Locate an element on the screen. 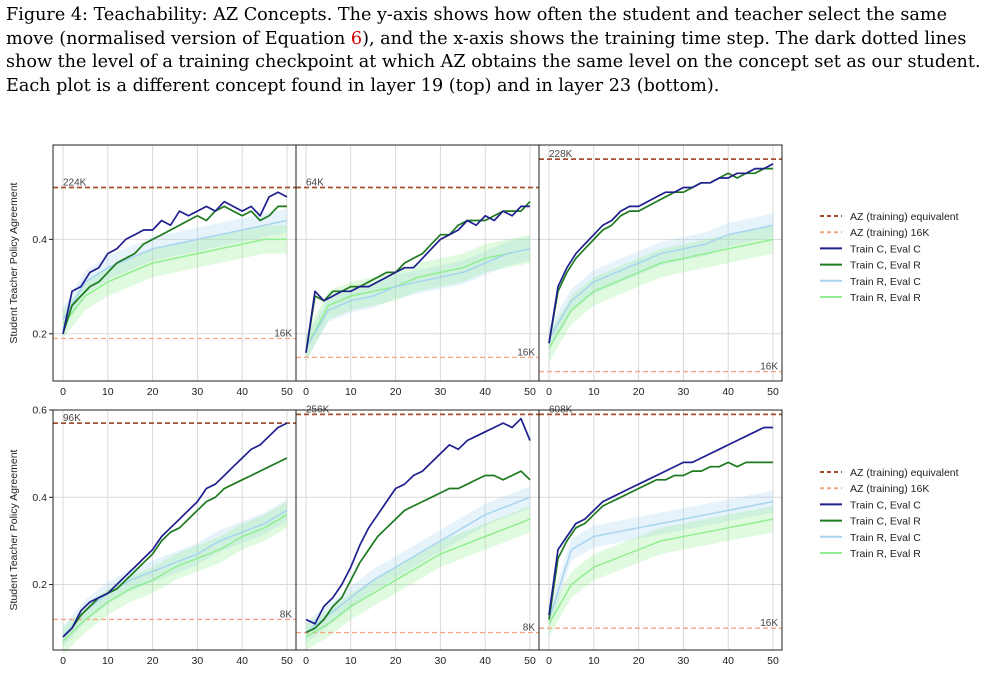  caption-label: Figure 4: is located at coordinates (47, 15).